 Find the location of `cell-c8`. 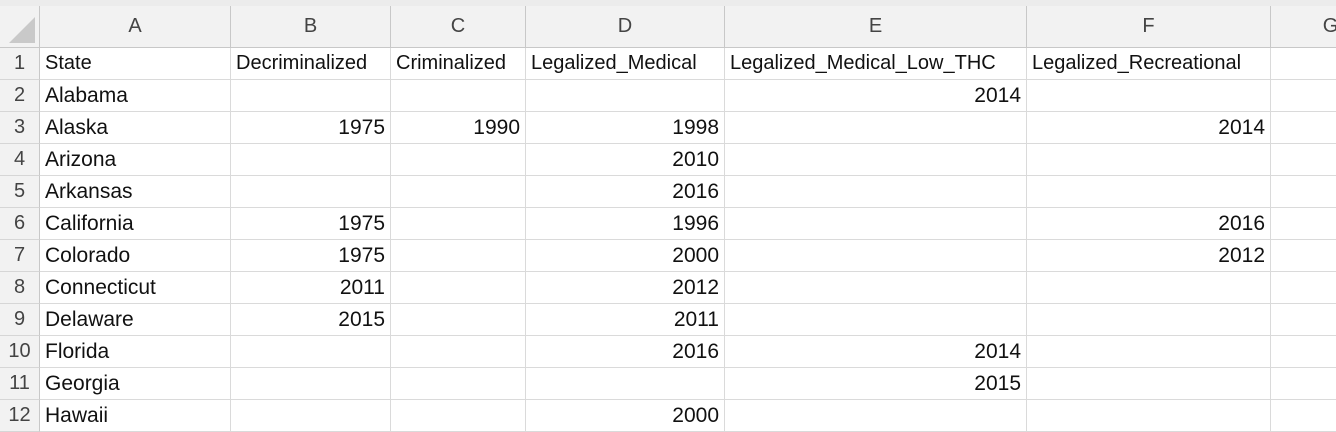

cell-c8 is located at coordinates (458, 288).